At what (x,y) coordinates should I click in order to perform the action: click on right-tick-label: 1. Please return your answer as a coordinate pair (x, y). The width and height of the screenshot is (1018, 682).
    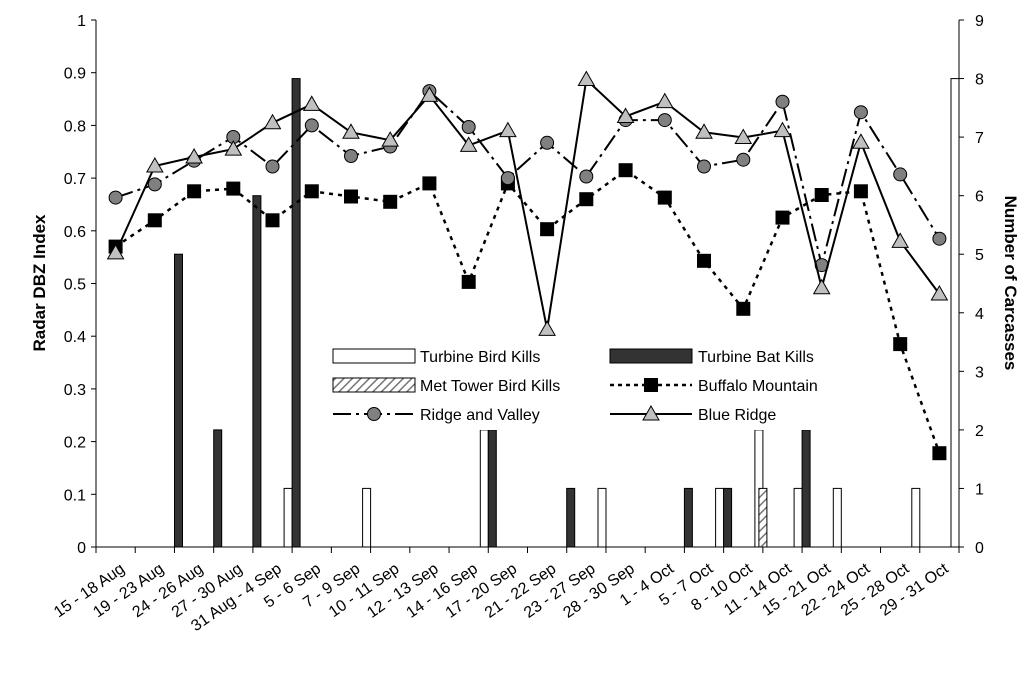
    Looking at the image, I should click on (979, 489).